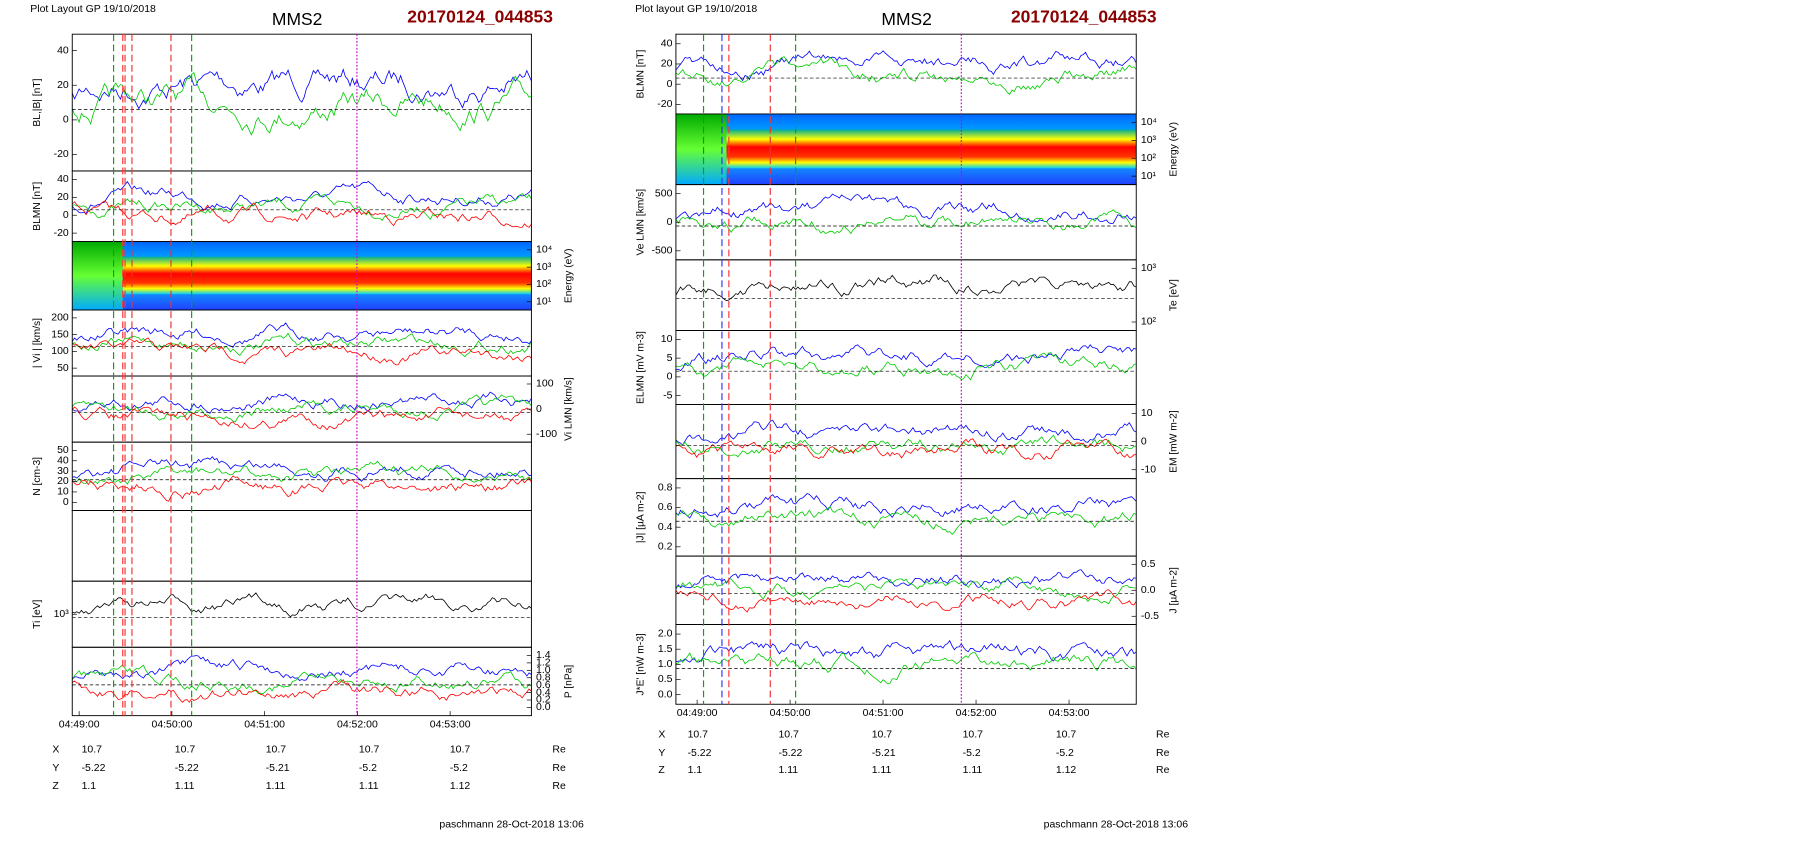 This screenshot has width=1804, height=841. What do you see at coordinates (63, 471) in the screenshot?
I see `y-tick-label: 30` at bounding box center [63, 471].